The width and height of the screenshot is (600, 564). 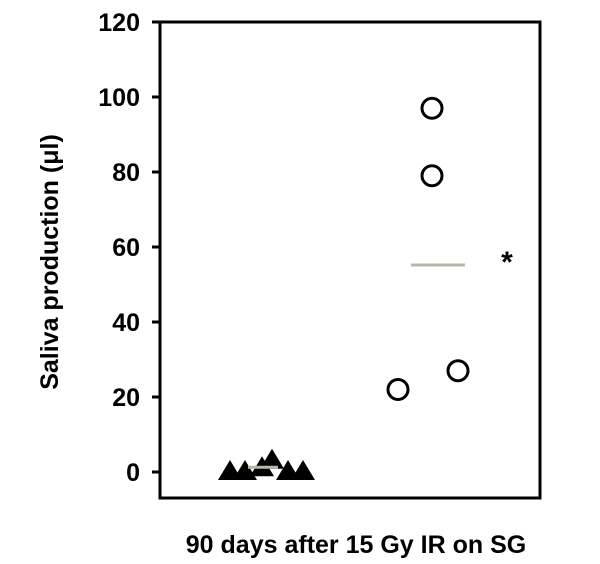 I want to click on y-tick-label: 20, so click(x=126, y=398).